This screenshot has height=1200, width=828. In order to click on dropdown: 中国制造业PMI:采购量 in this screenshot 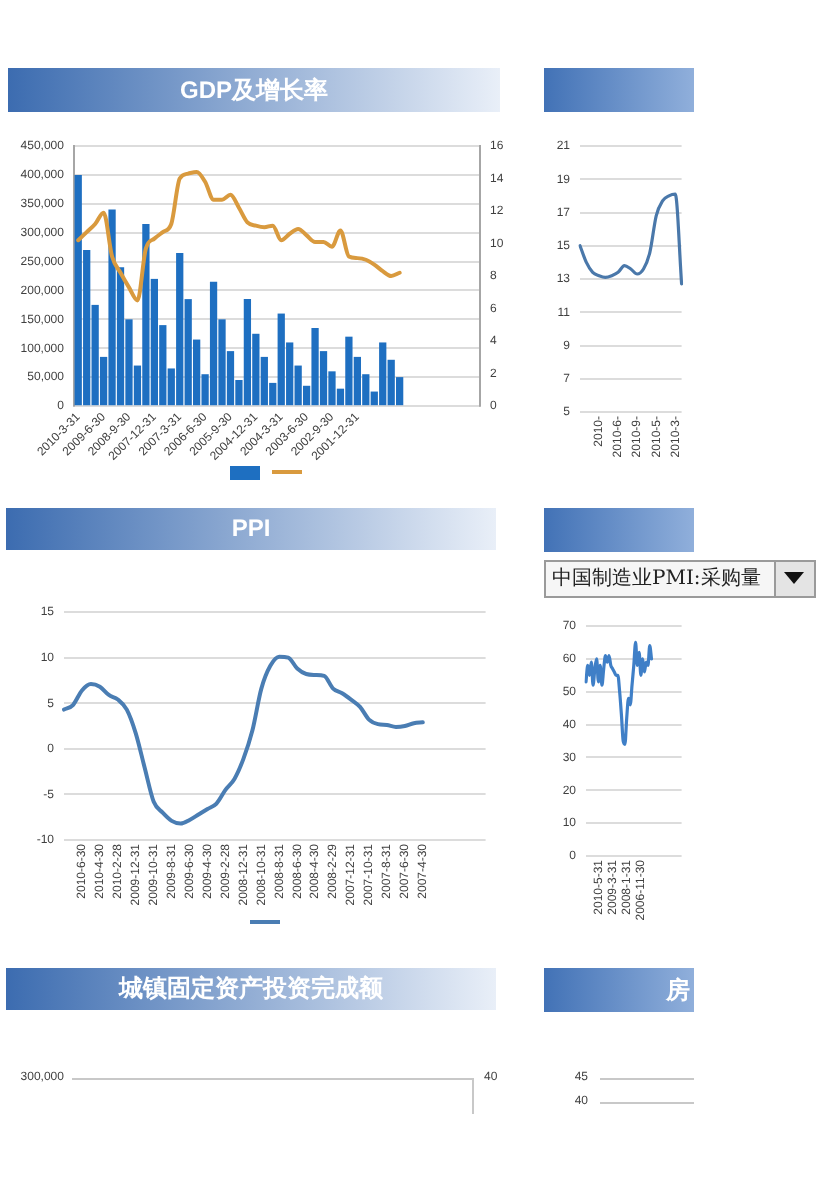, I will do `click(680, 579)`.